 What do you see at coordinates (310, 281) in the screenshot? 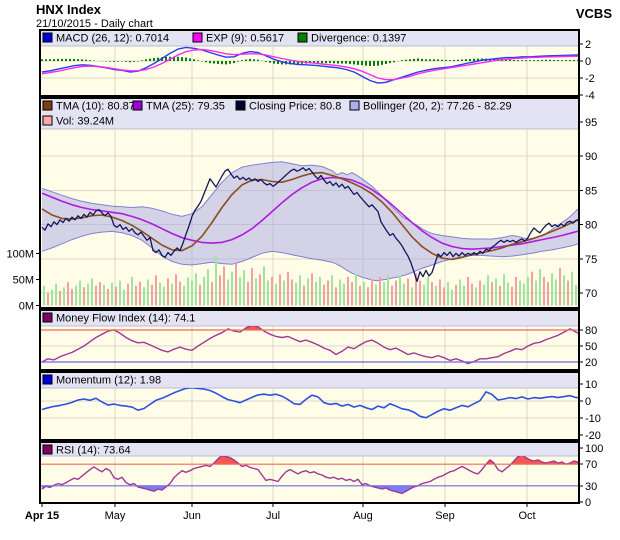
I see `main-volume-series` at bounding box center [310, 281].